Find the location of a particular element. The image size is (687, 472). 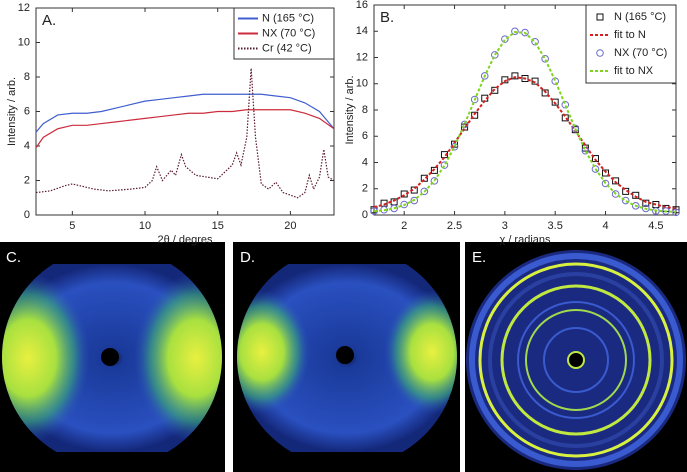

panel-label: B. is located at coordinates (387, 17).